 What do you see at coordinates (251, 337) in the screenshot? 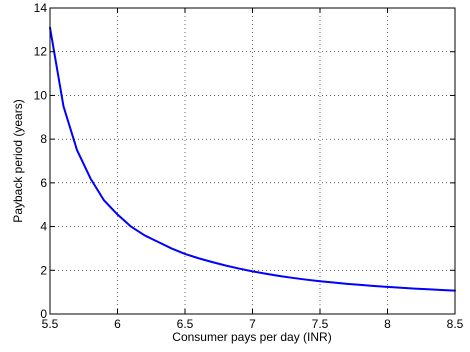
I see `x-axis-label: Consumer pays per day (INR)` at bounding box center [251, 337].